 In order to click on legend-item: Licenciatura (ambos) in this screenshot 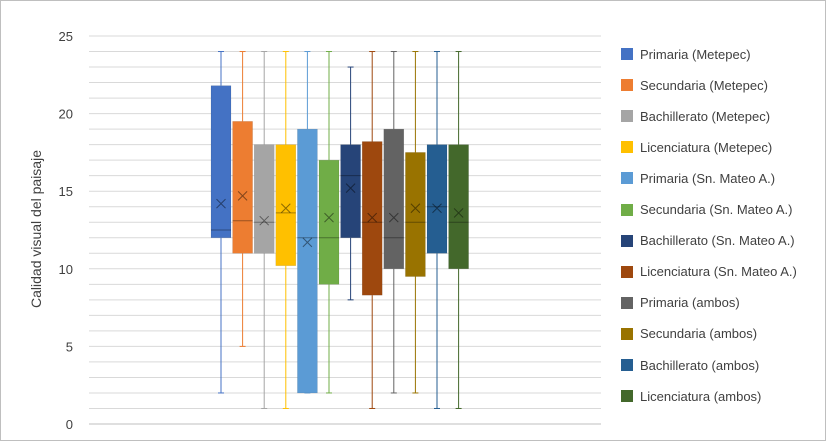, I will do `click(691, 396)`.